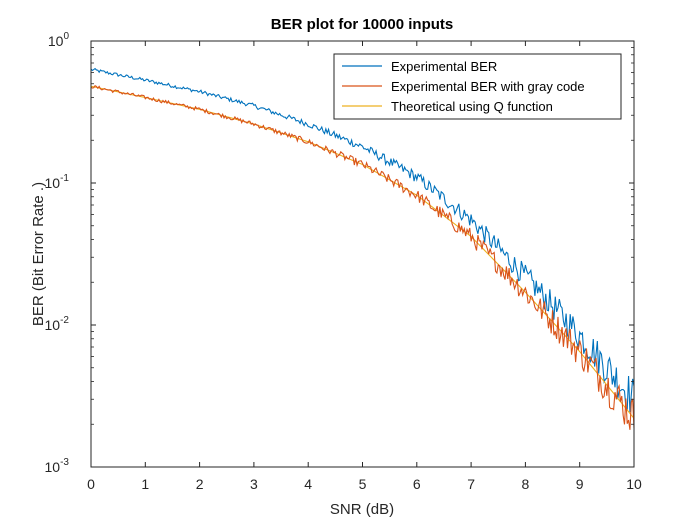 Image resolution: width=700 pixels, height=525 pixels. I want to click on y-tick-label: 10⁻², so click(57, 324).